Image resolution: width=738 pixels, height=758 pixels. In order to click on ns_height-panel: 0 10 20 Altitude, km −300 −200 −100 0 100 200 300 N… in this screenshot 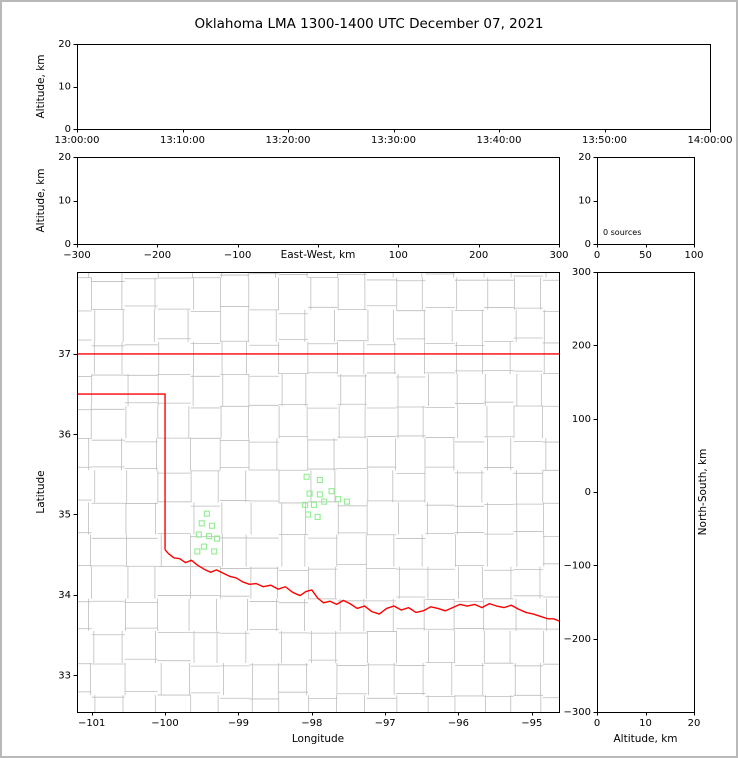, I will do `click(636, 506)`.